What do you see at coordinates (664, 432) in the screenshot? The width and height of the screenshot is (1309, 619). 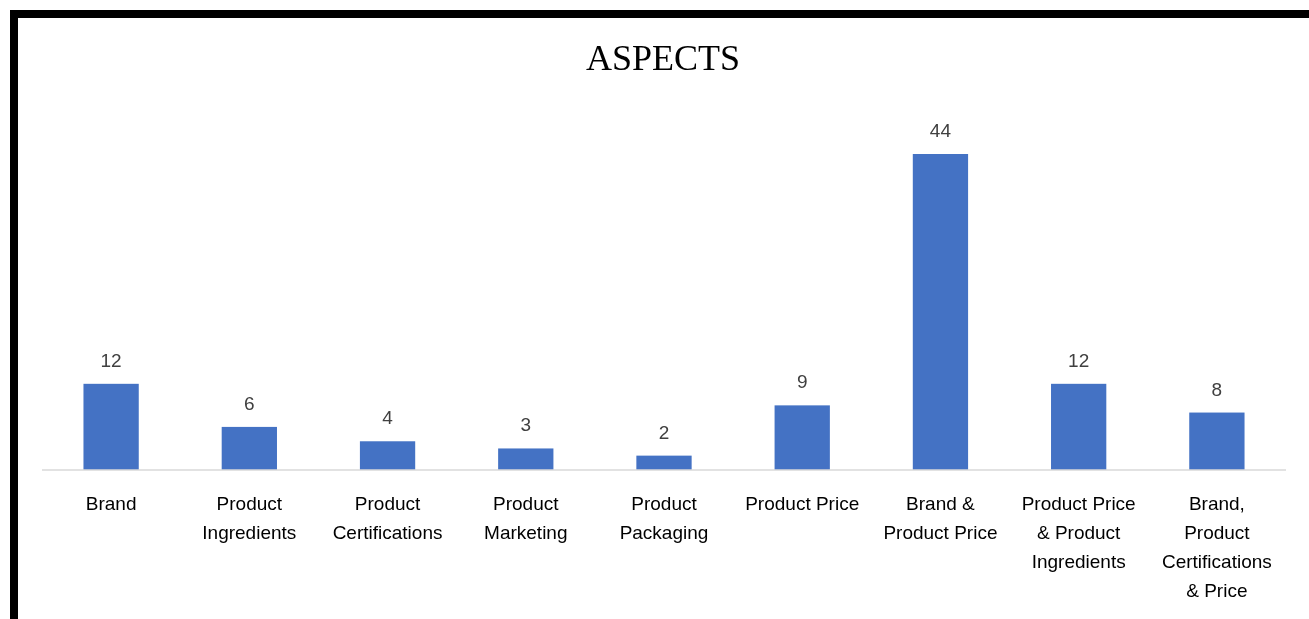 I see `data-label: 2` at bounding box center [664, 432].